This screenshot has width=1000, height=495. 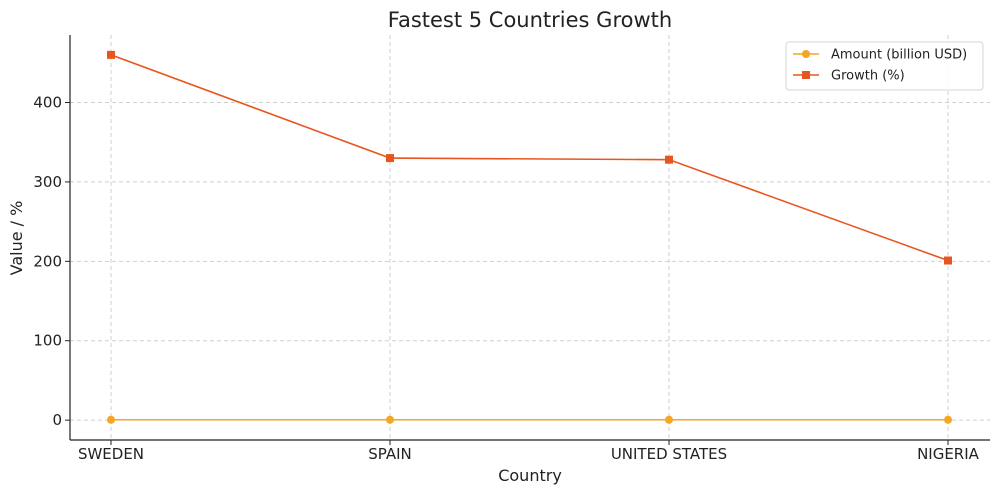 I want to click on legend-item: Amount (billion USD), so click(x=880, y=55).